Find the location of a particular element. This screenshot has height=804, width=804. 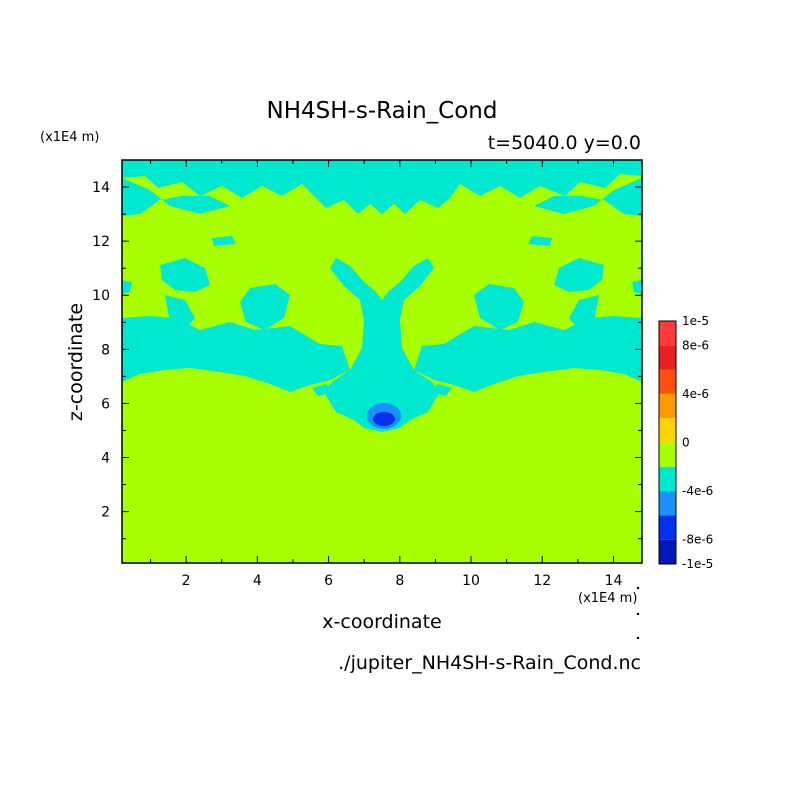

y-tick-label: 2 is located at coordinates (105, 513).